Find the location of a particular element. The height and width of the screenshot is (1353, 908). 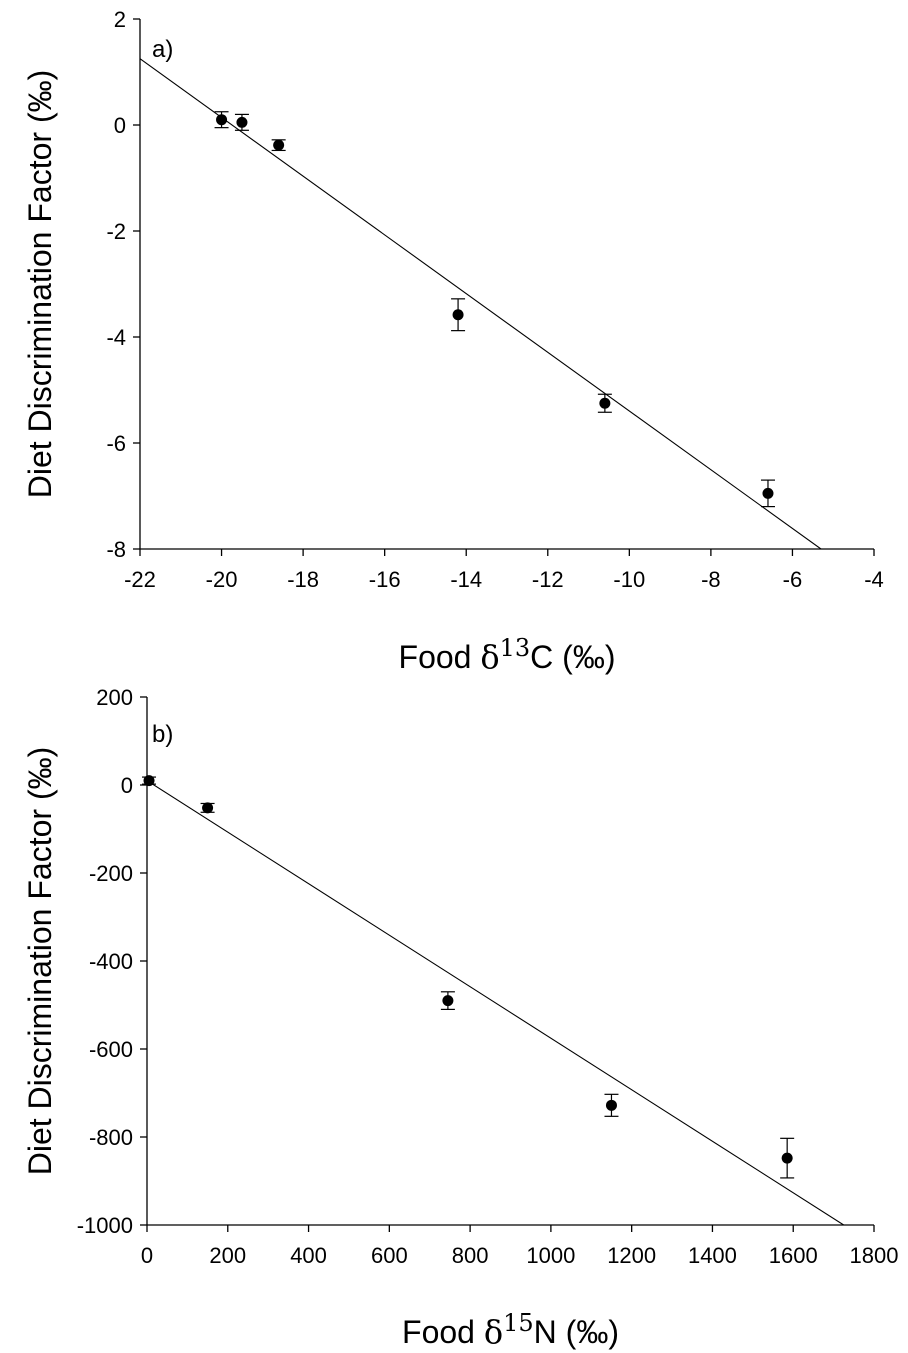

panel-a-x-tick-label: -10 is located at coordinates (629, 579).